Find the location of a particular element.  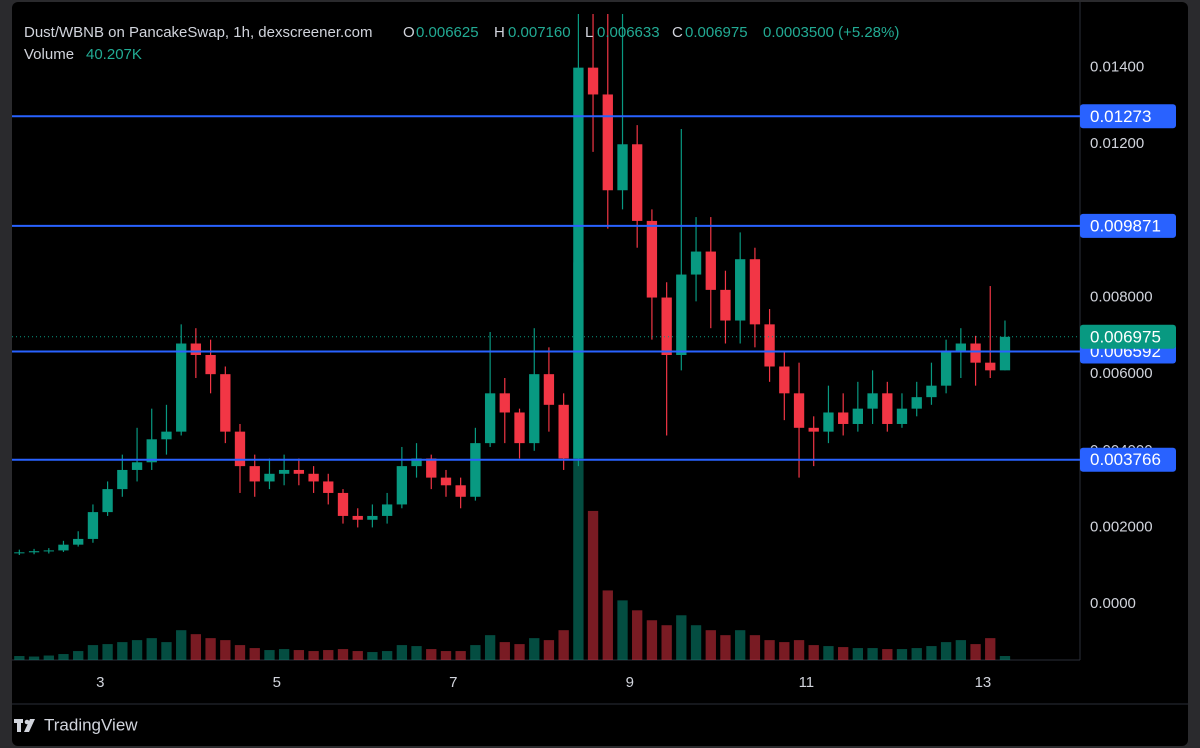

x-tick-label: 5 is located at coordinates (277, 682).